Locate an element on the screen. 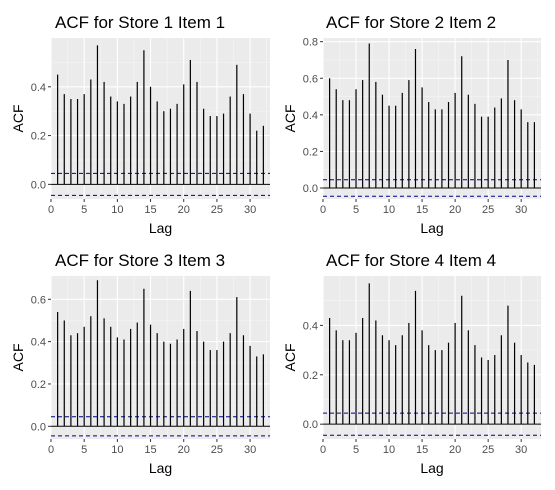  chart-title: ACF for Store 2 Item 2 is located at coordinates (411, 22).